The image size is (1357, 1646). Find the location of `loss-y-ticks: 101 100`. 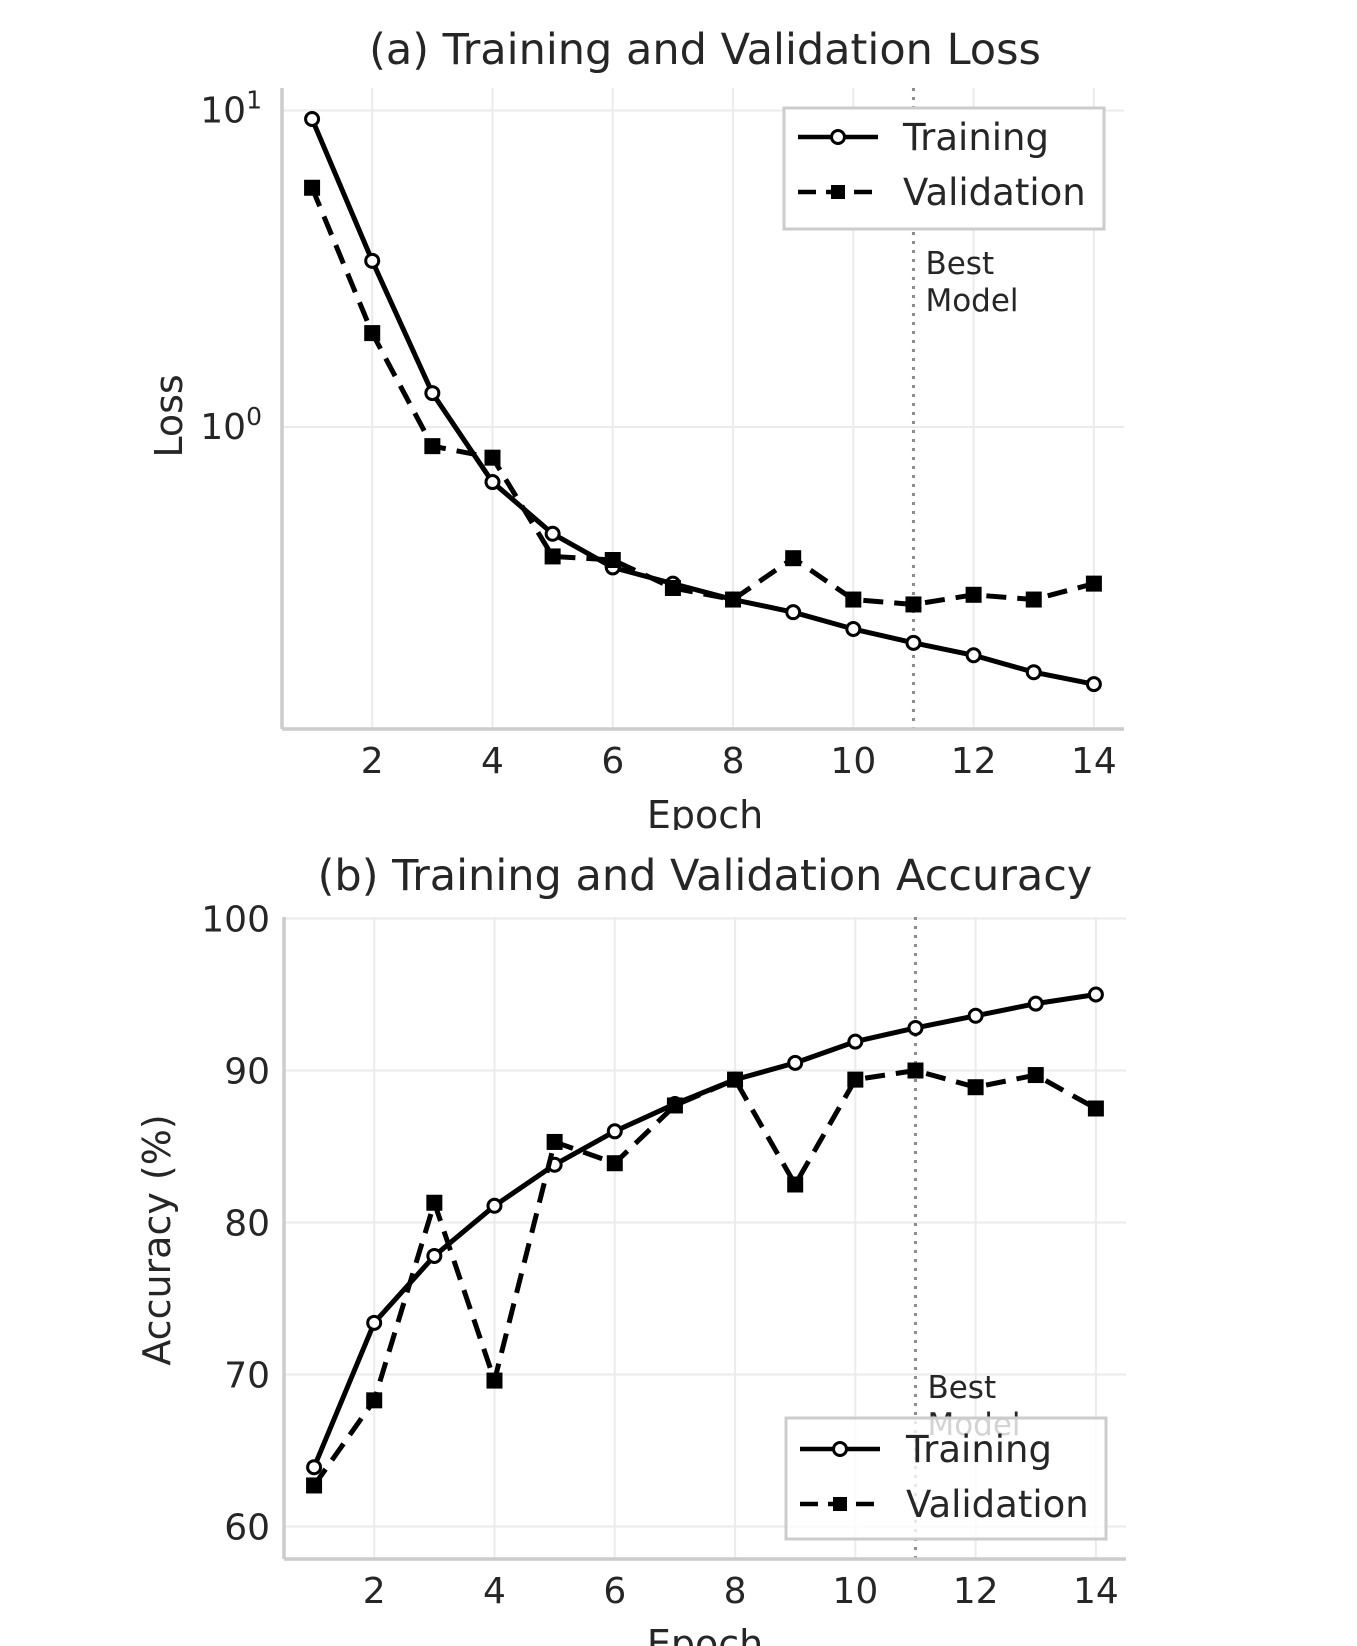

loss-y-ticks: 101 100 is located at coordinates (231, 267).